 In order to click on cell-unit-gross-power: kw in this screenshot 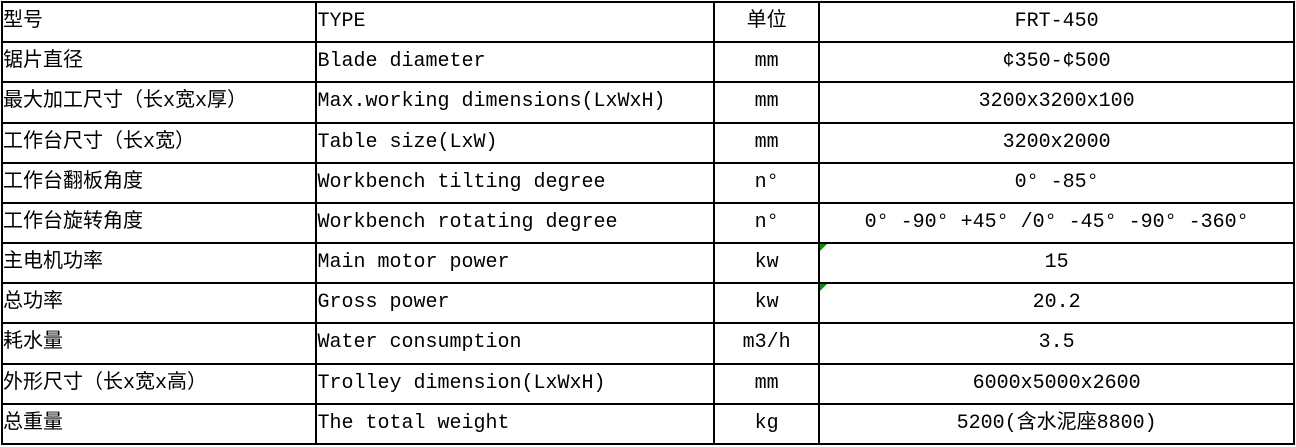, I will do `click(767, 303)`.